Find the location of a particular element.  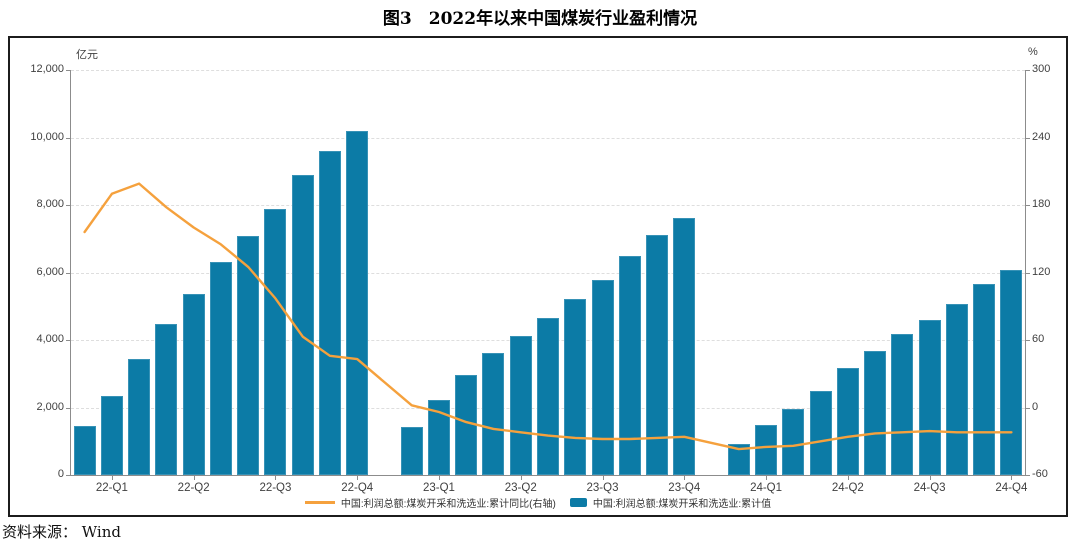

x-axis-tick-label: 23-Q1 is located at coordinates (438, 488).